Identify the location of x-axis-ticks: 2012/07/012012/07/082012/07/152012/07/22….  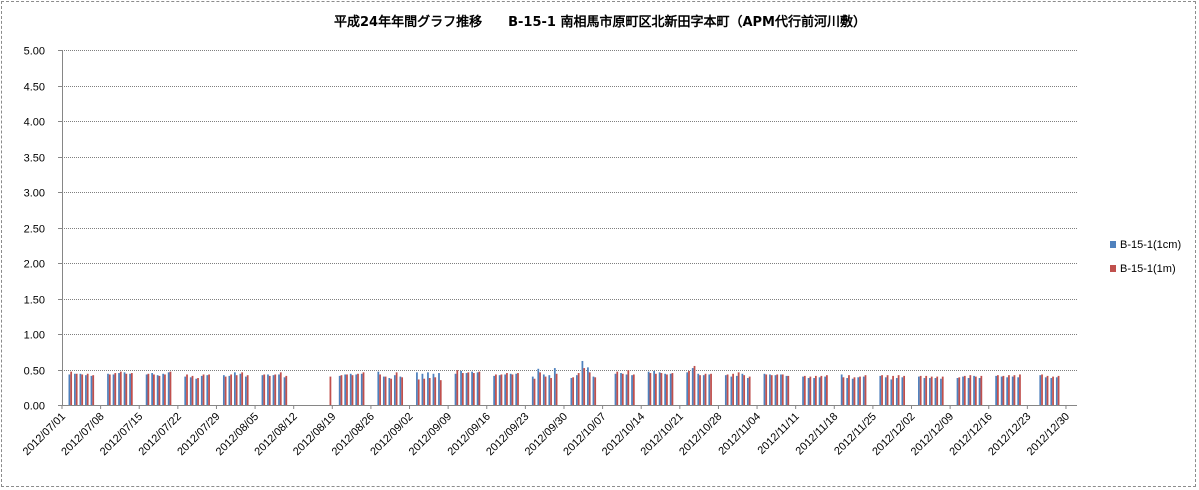
(546, 434).